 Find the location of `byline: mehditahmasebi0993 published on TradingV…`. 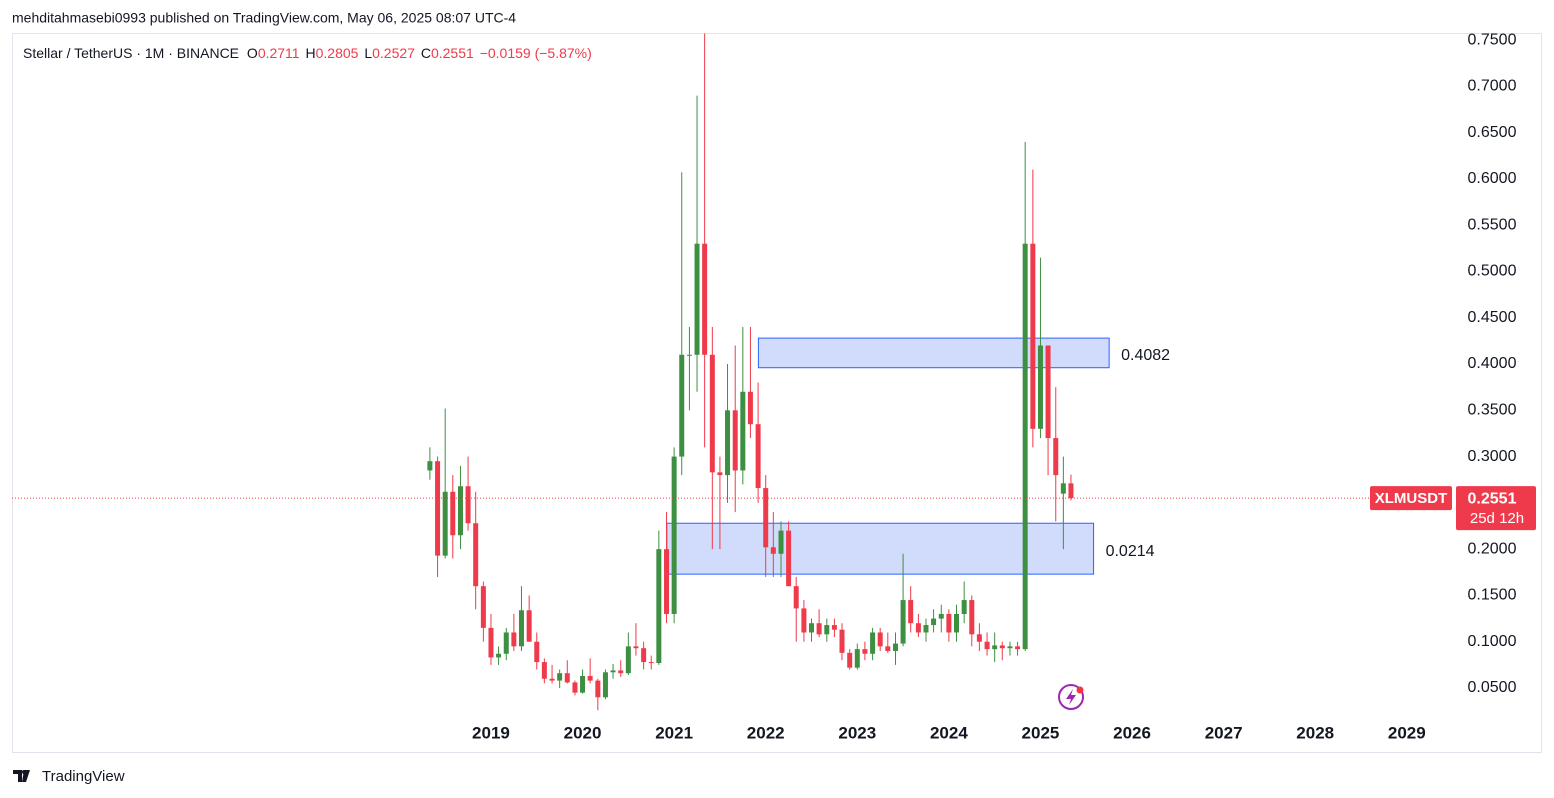

byline: mehditahmasebi0993 published on TradingV… is located at coordinates (264, 18).